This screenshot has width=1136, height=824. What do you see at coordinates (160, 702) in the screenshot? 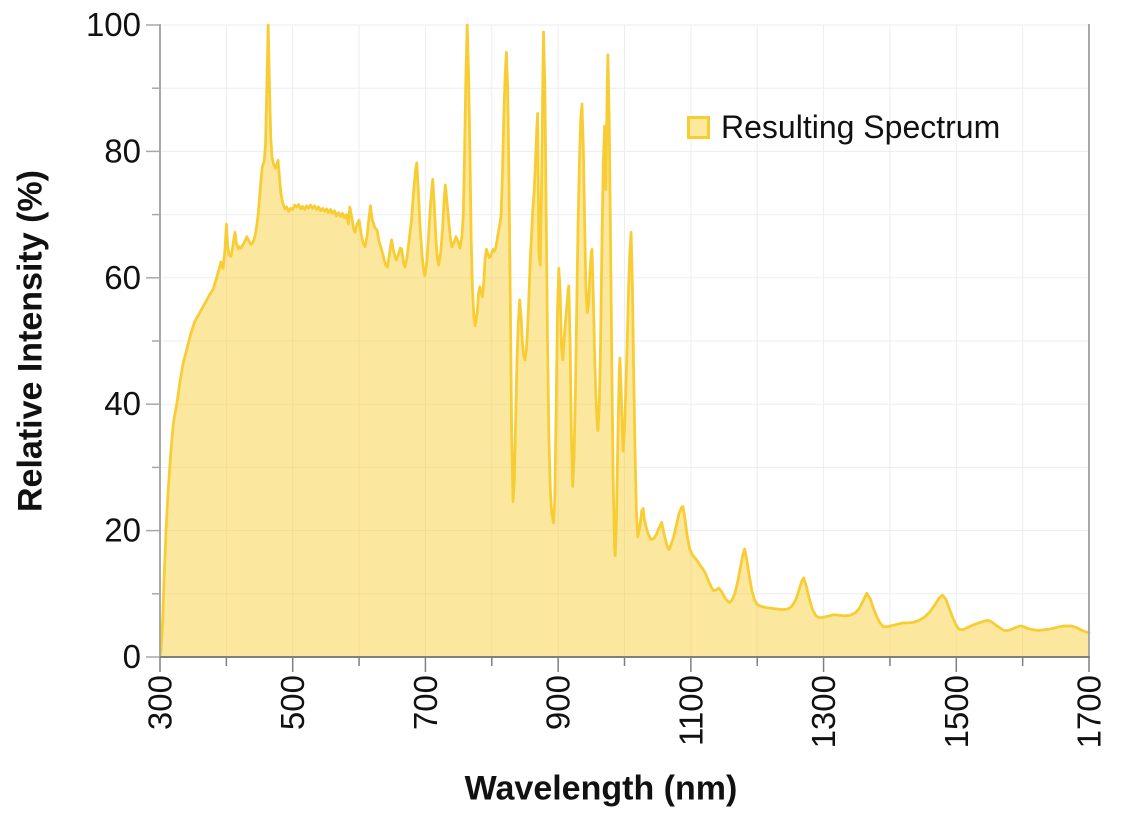
I see `x-tick-label: 300` at bounding box center [160, 702].